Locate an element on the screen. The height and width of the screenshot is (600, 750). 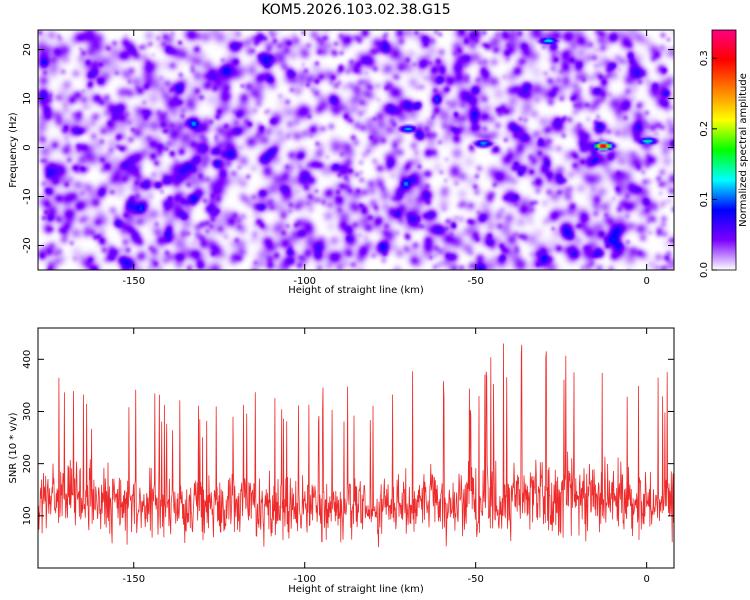
y-tick-label: 10 is located at coordinates (27, 98).